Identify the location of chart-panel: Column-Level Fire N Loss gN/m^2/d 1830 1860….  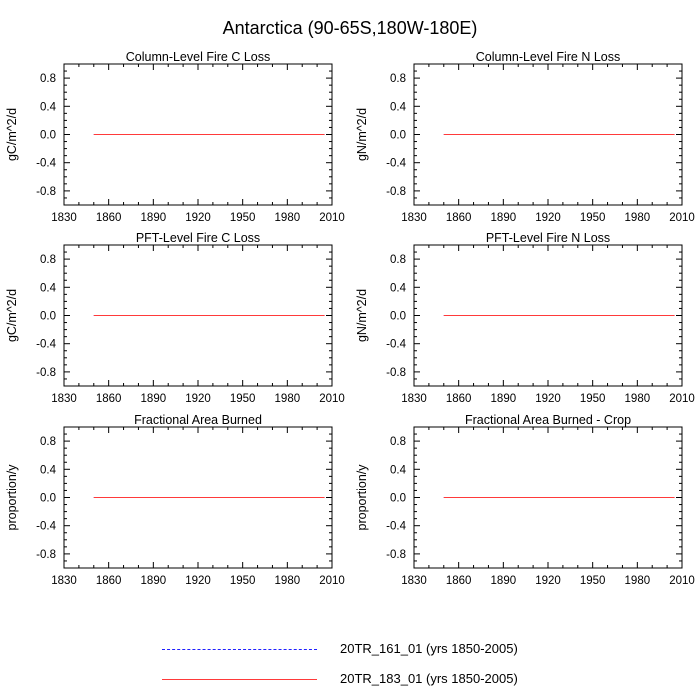
(525, 137).